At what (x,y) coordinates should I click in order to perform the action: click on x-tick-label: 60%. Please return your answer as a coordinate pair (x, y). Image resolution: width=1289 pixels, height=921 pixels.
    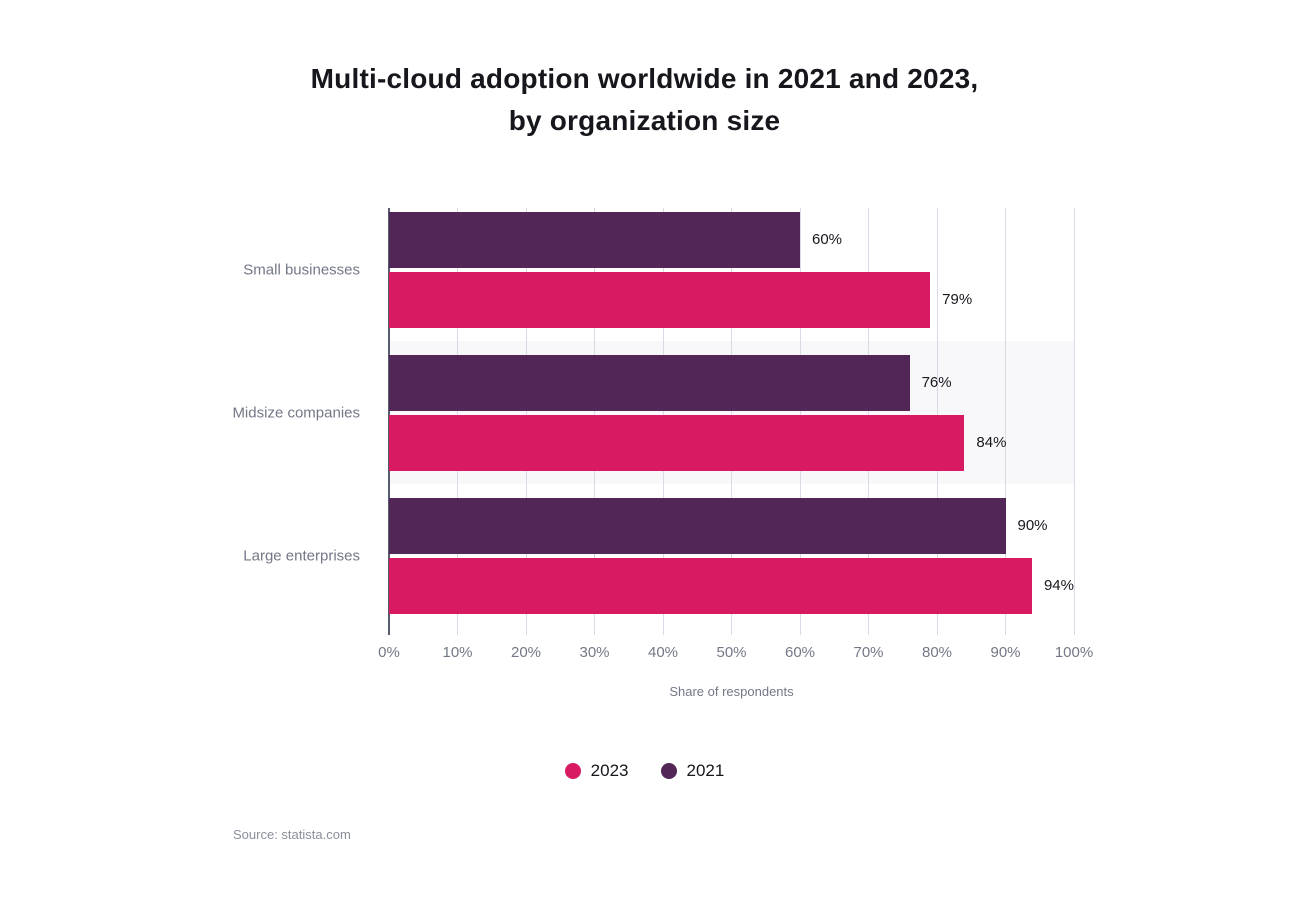
    Looking at the image, I should click on (800, 652).